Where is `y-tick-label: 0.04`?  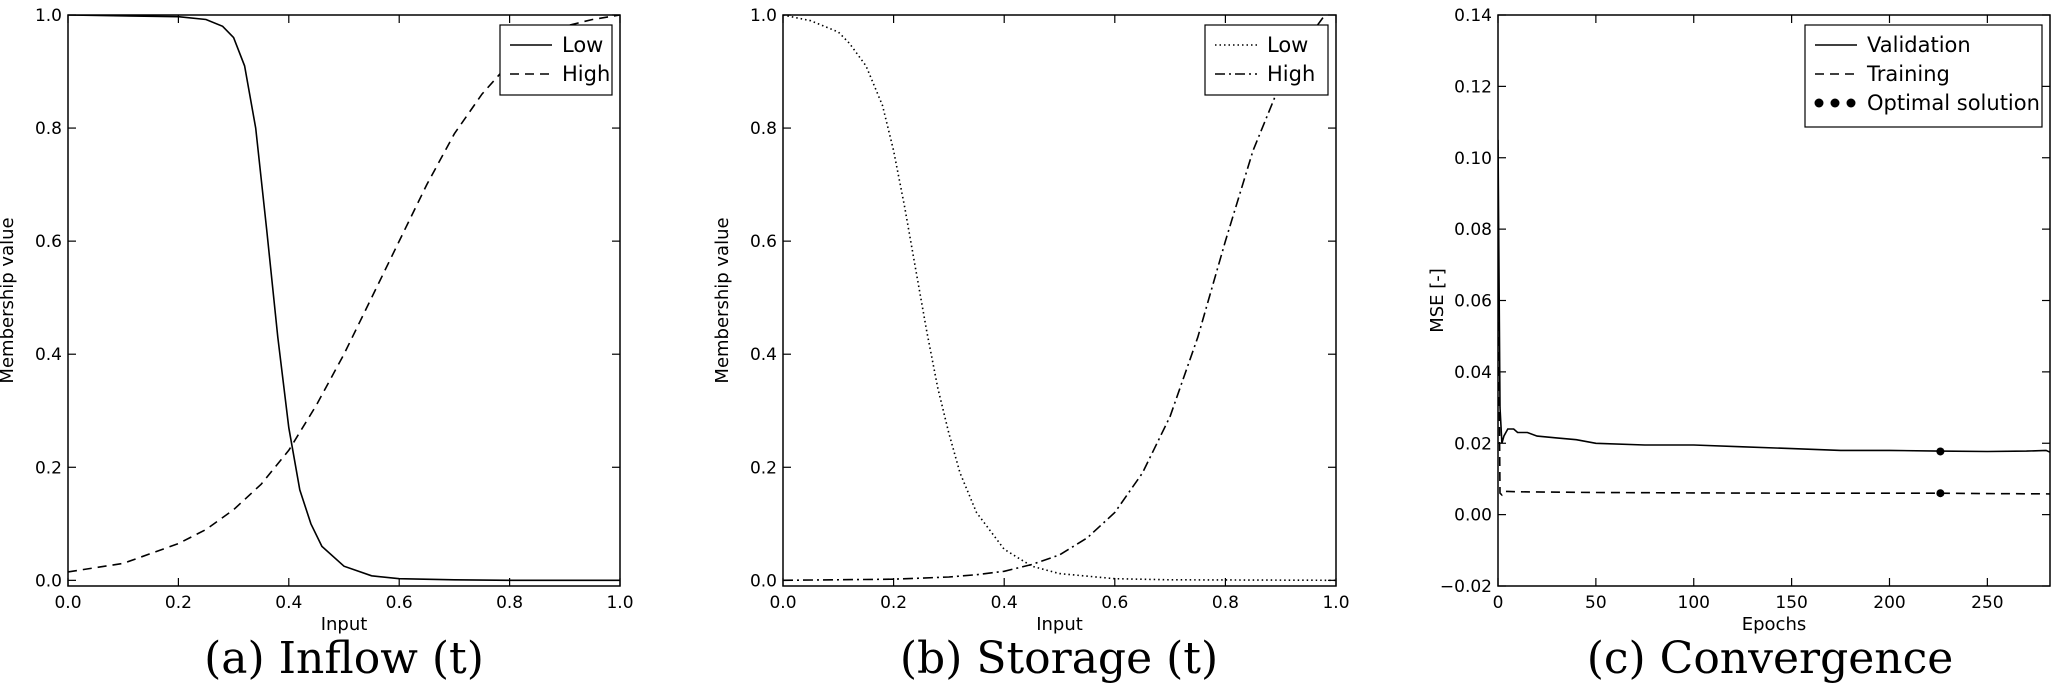
y-tick-label: 0.04 is located at coordinates (1473, 373).